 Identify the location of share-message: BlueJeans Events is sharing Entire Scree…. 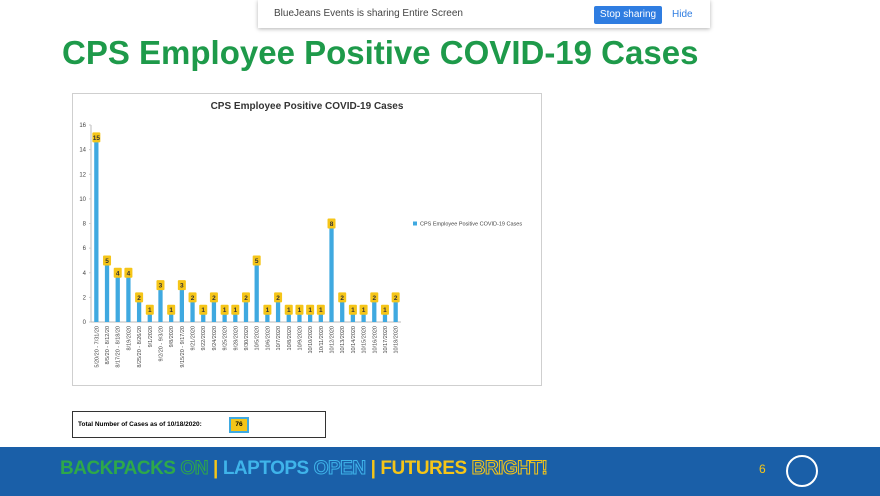
(368, 13).